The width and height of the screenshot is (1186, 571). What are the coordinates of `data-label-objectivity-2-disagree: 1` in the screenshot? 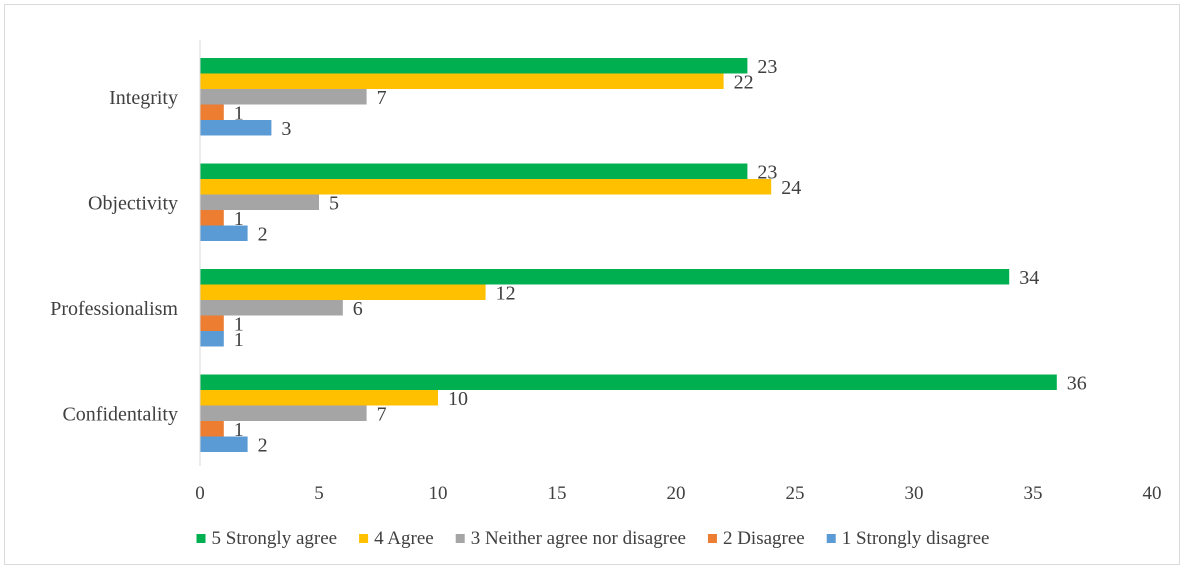 It's located at (239, 219).